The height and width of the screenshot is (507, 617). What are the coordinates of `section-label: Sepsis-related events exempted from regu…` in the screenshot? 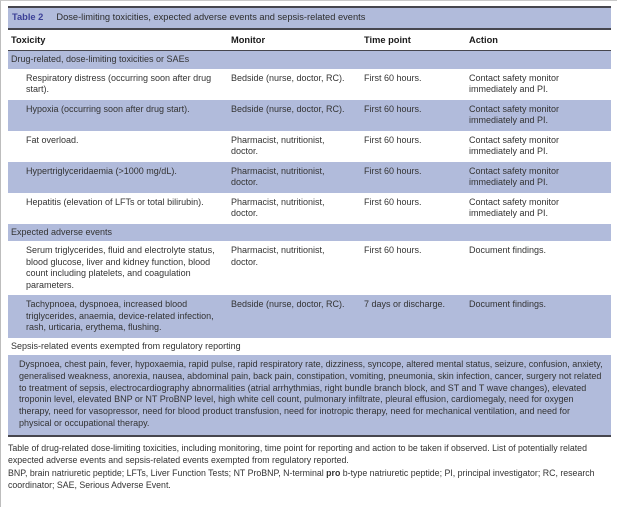 It's located at (126, 345).